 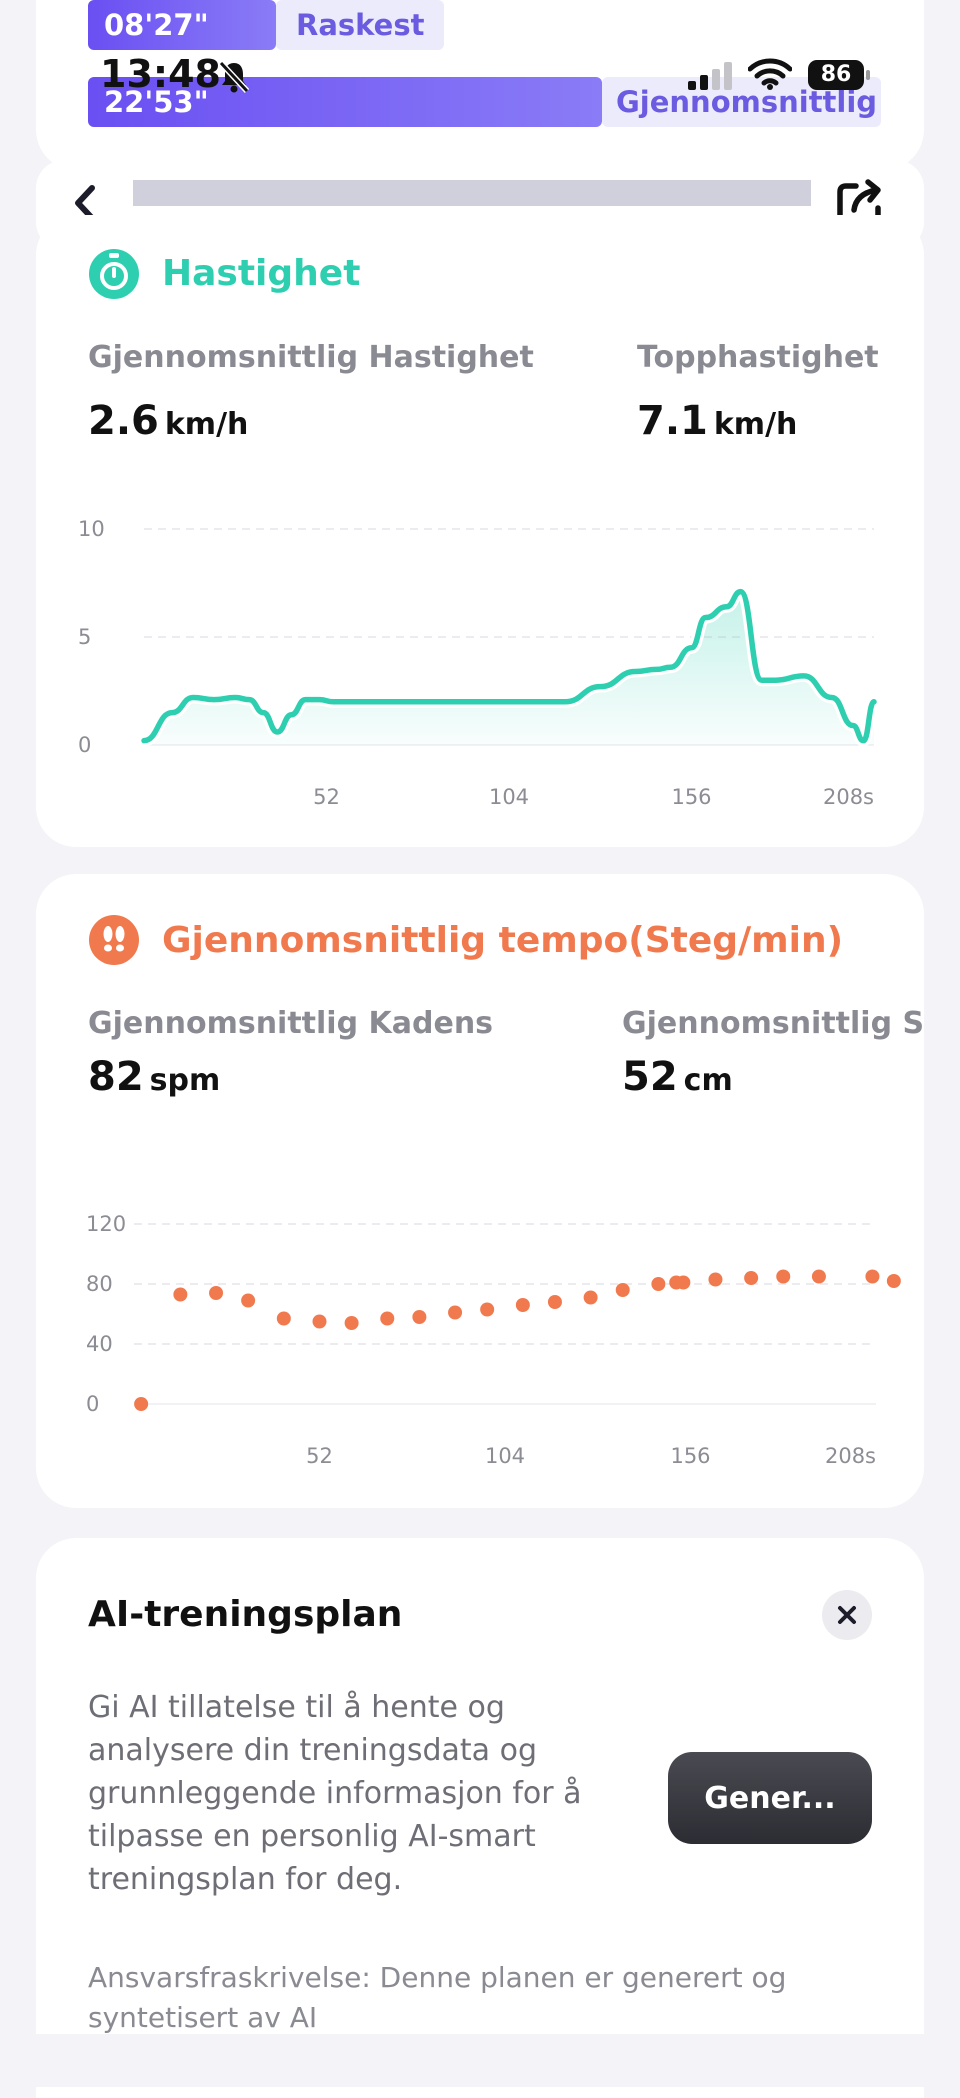 I want to click on stride-value: 52 cm, so click(x=677, y=1077).